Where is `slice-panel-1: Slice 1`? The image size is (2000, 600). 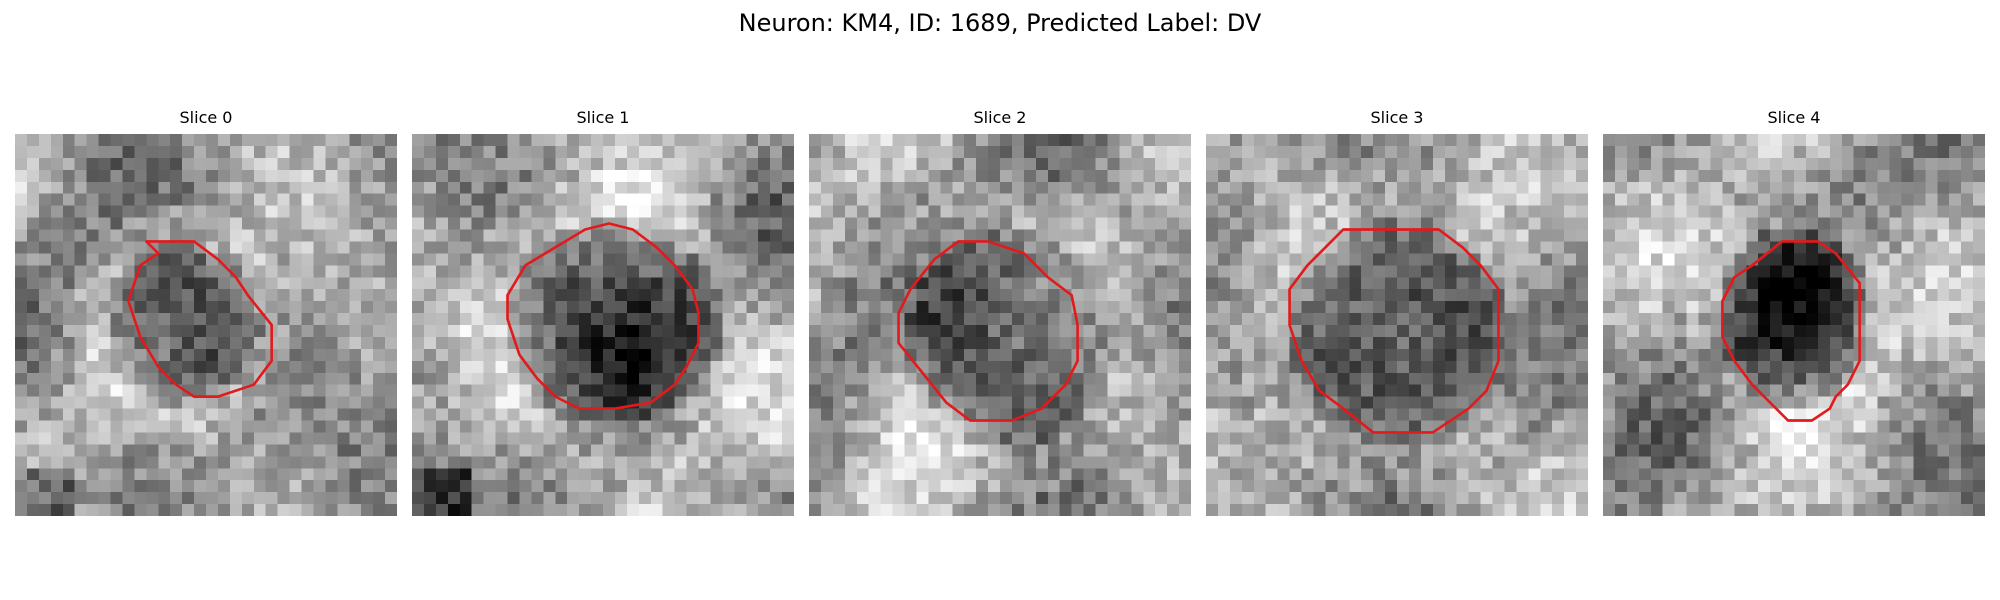
slice-panel-1: Slice 1 is located at coordinates (603, 312).